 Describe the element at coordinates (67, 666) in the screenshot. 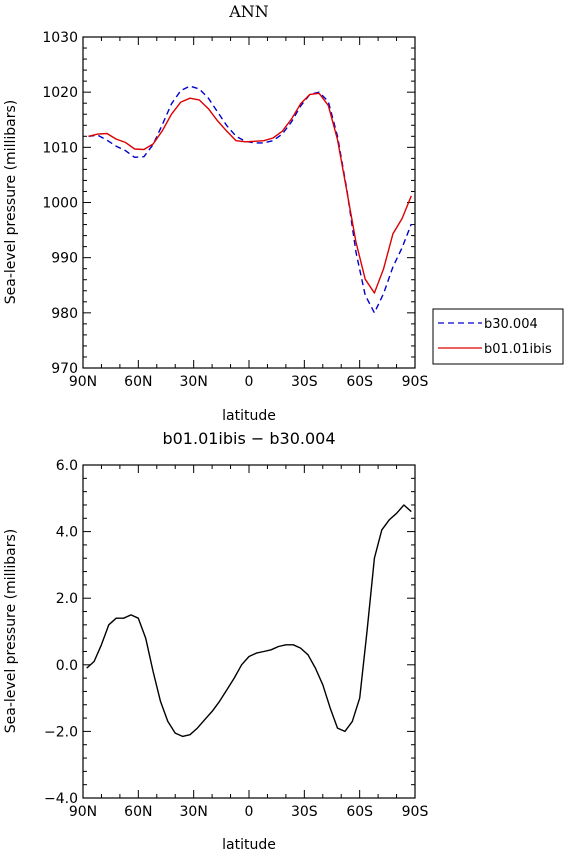

I see `bottom-y-tick-label: 0.0` at that location.